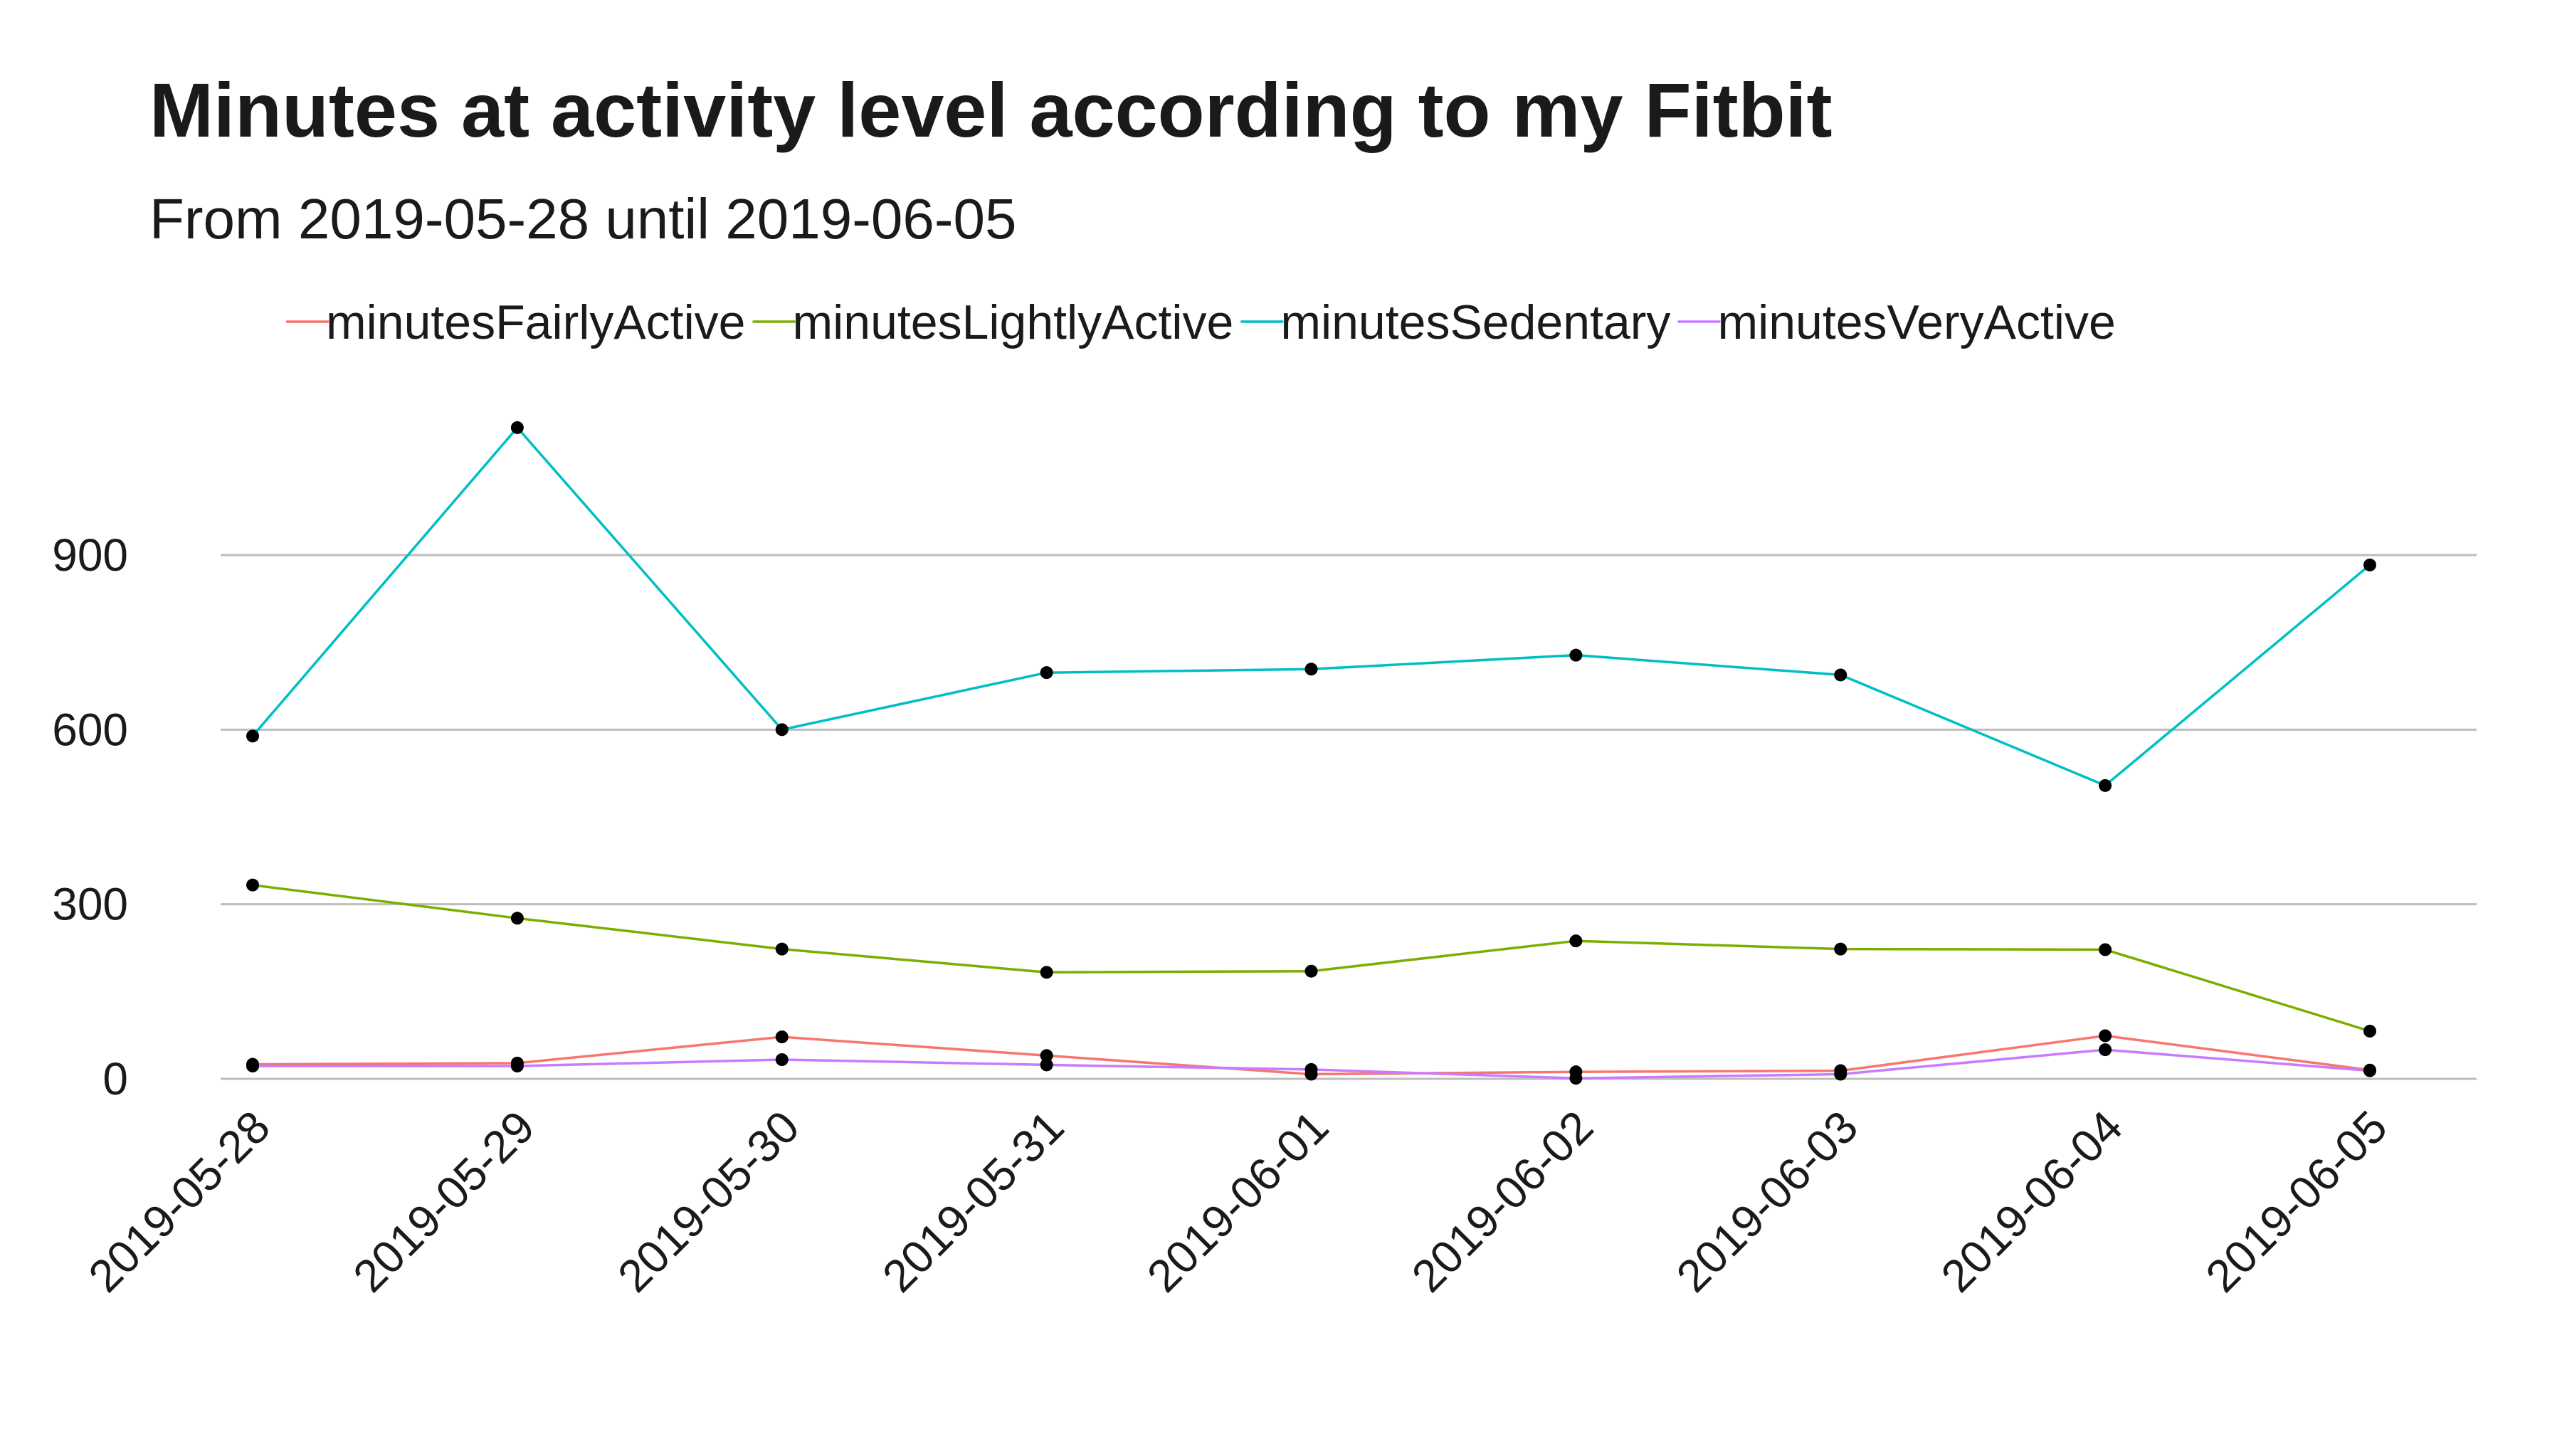 The image size is (2562, 1456). What do you see at coordinates (708, 1201) in the screenshot?
I see `x-tick-label: 2019-05-30` at bounding box center [708, 1201].